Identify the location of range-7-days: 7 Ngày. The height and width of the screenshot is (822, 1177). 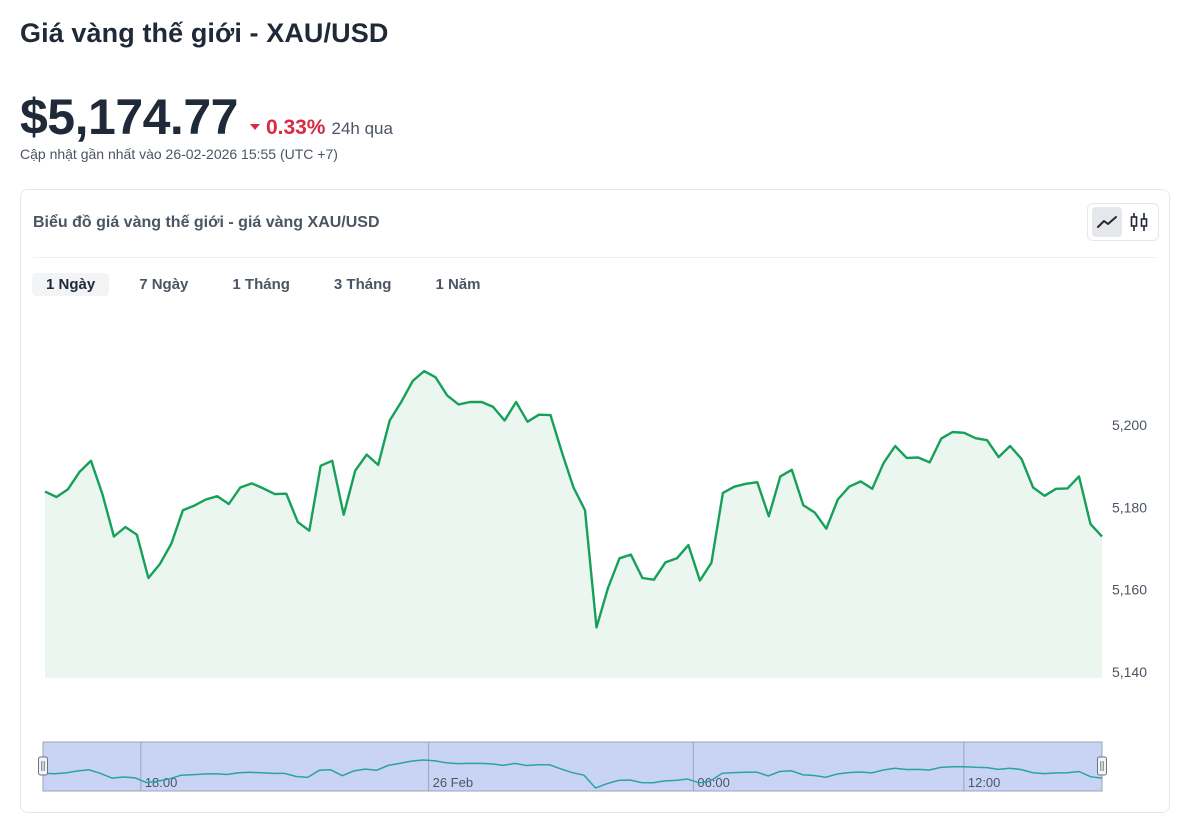
(164, 284).